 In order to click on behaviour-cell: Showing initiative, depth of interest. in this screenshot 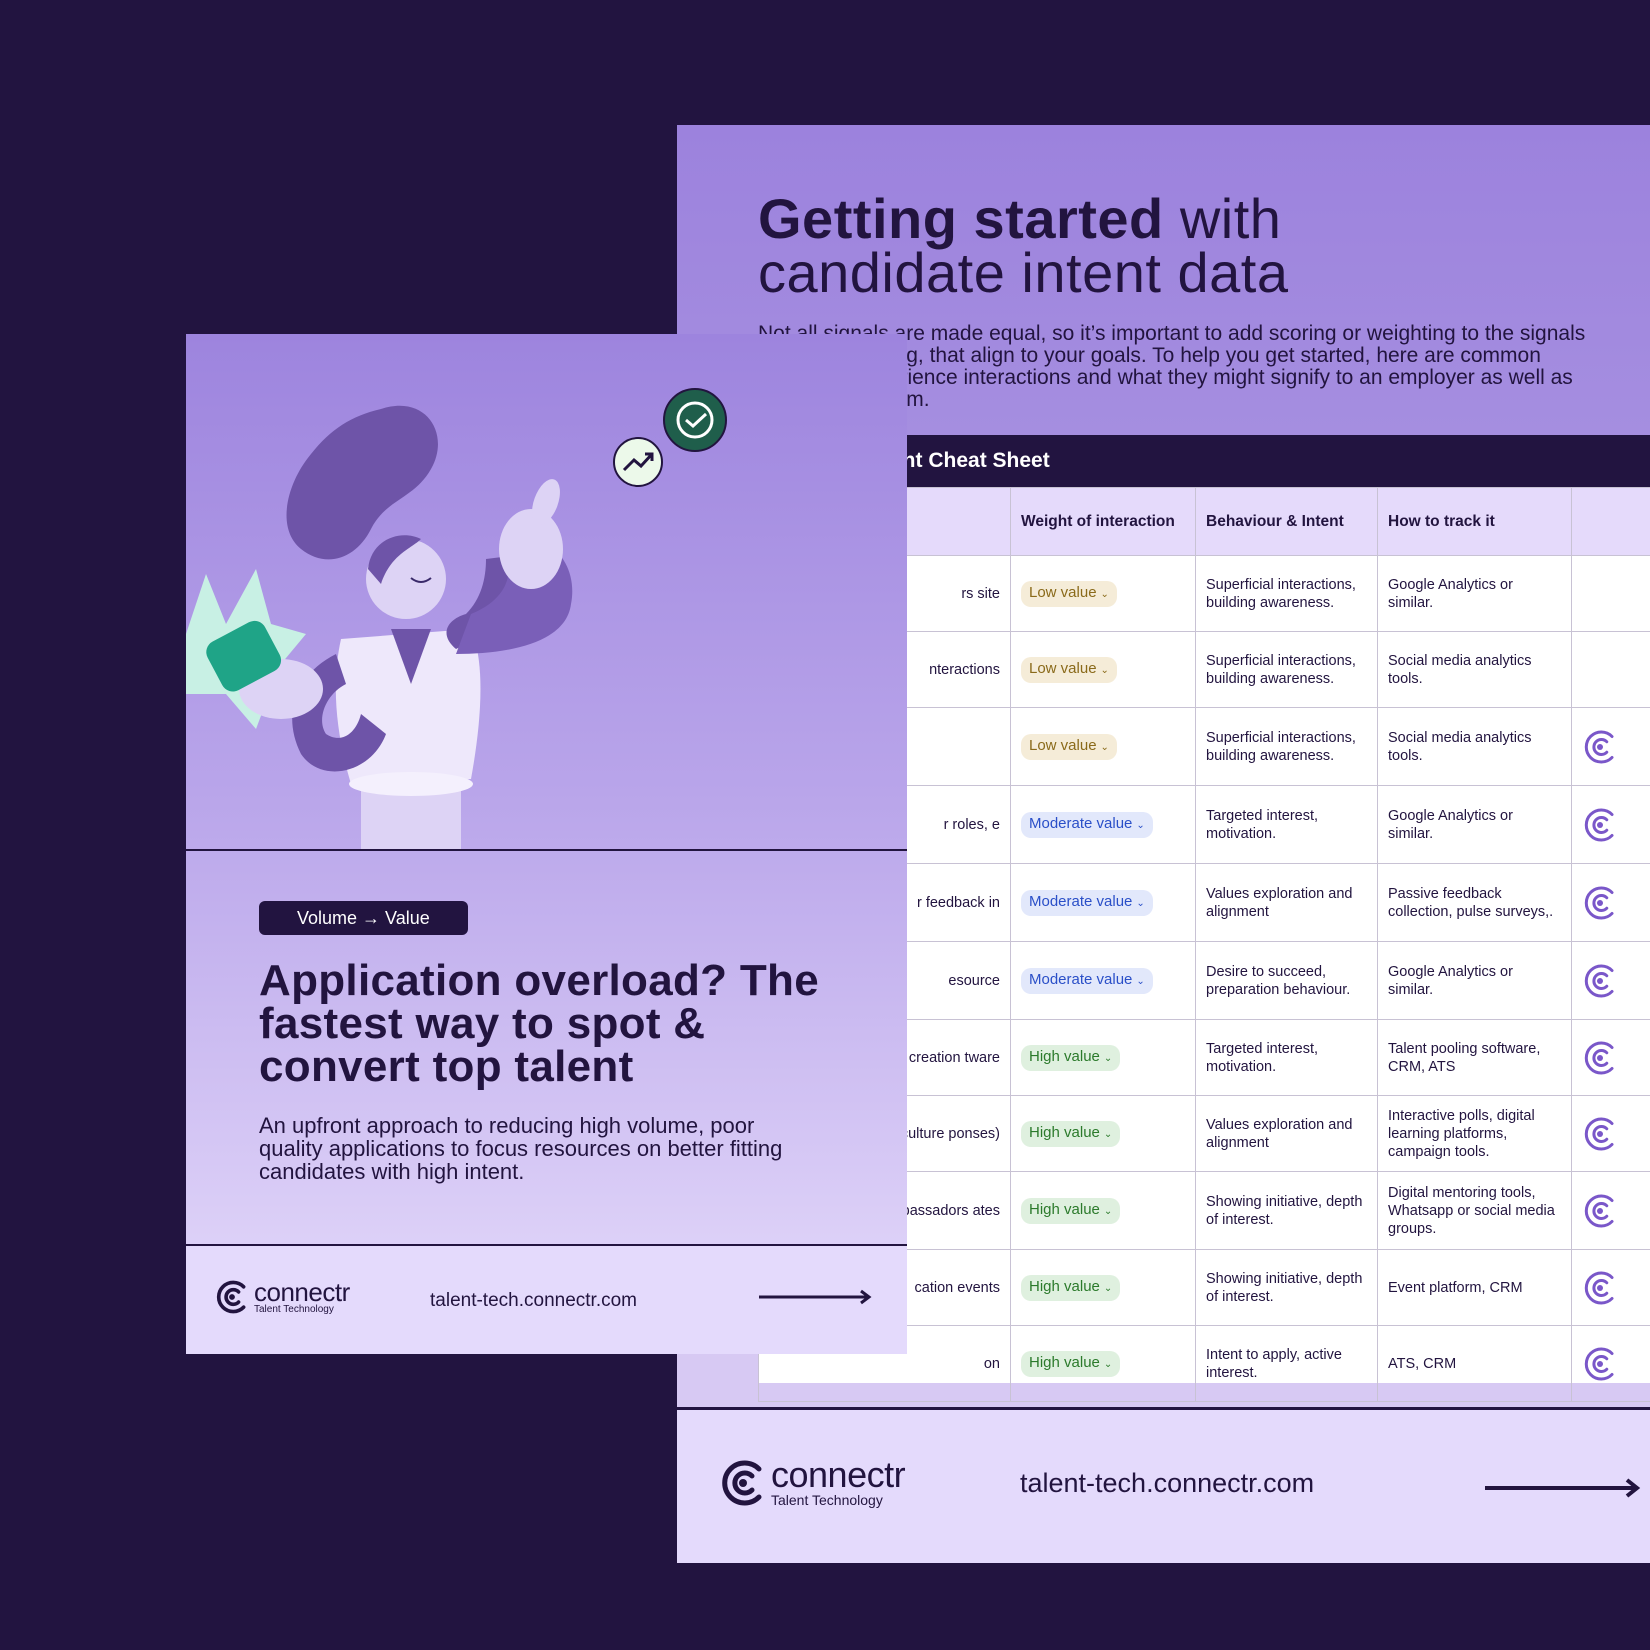, I will do `click(1286, 1287)`.